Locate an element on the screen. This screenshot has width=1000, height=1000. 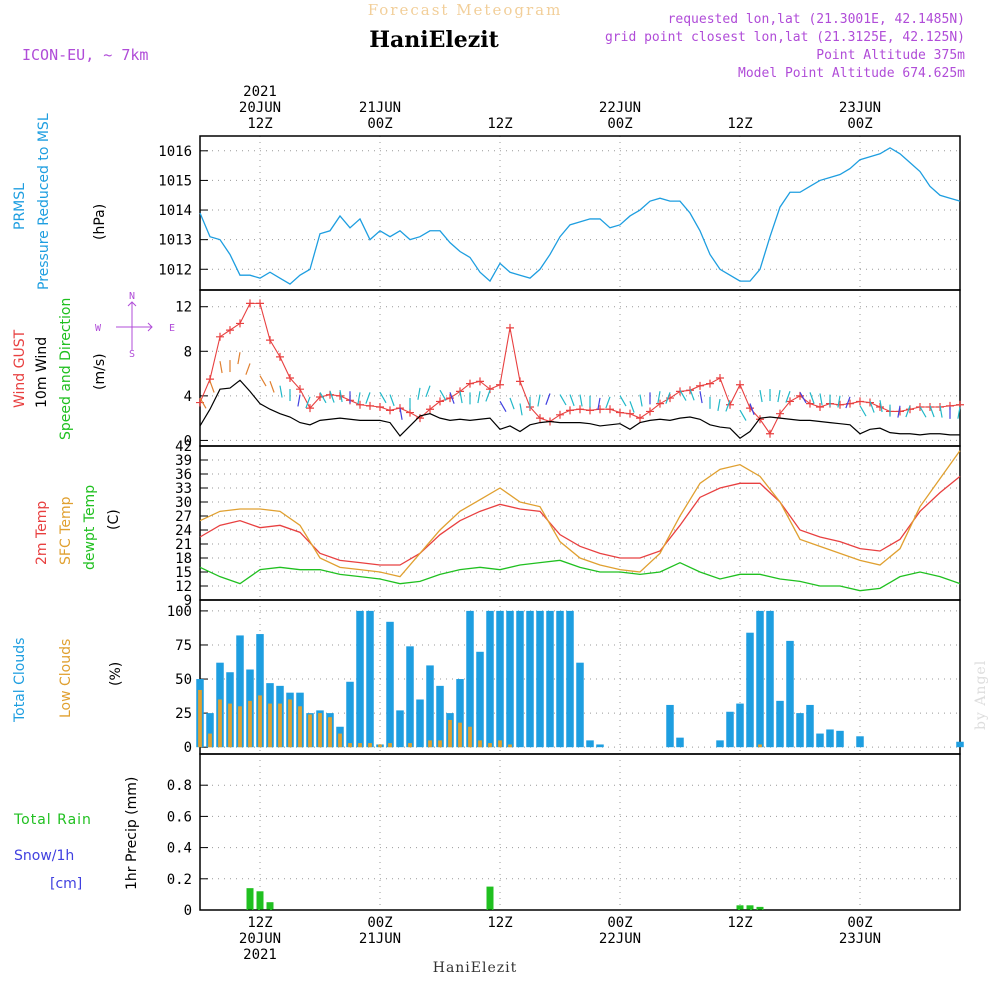
wind-direction-label: Speed and Direction is located at coordinates (66, 369).